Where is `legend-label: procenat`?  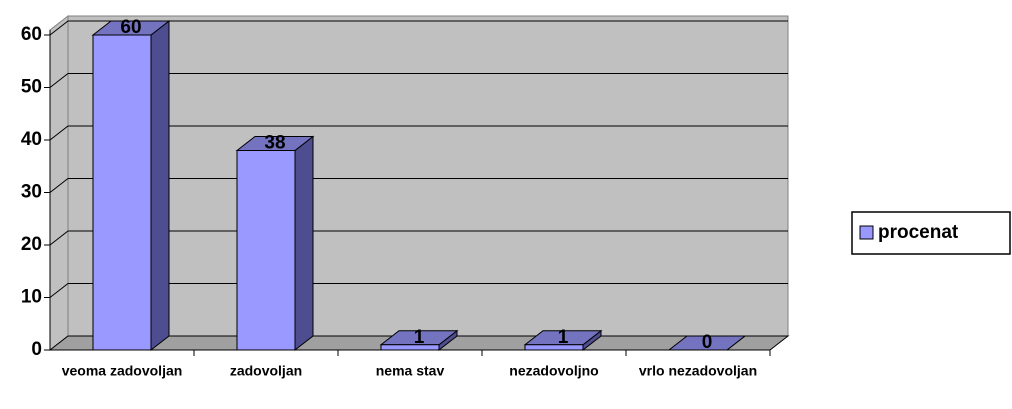
legend-label: procenat is located at coordinates (918, 232).